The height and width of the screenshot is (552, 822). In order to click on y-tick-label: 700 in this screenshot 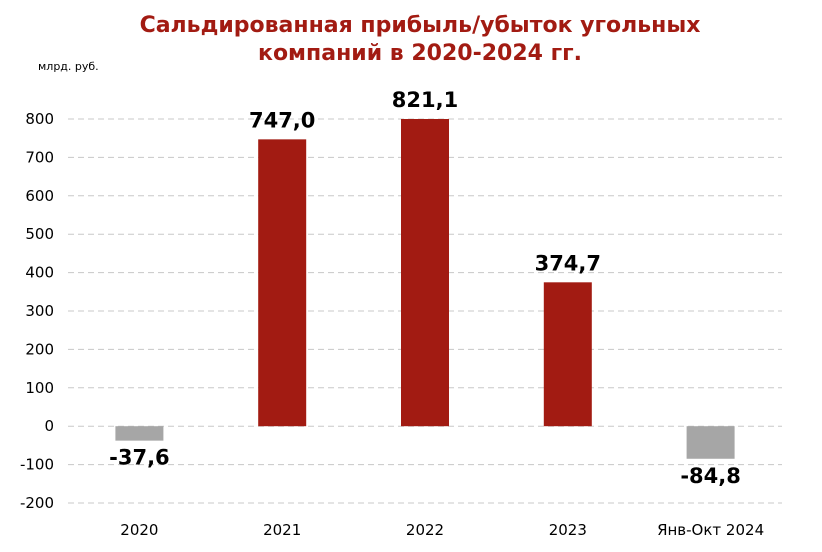, I will do `click(39, 157)`.